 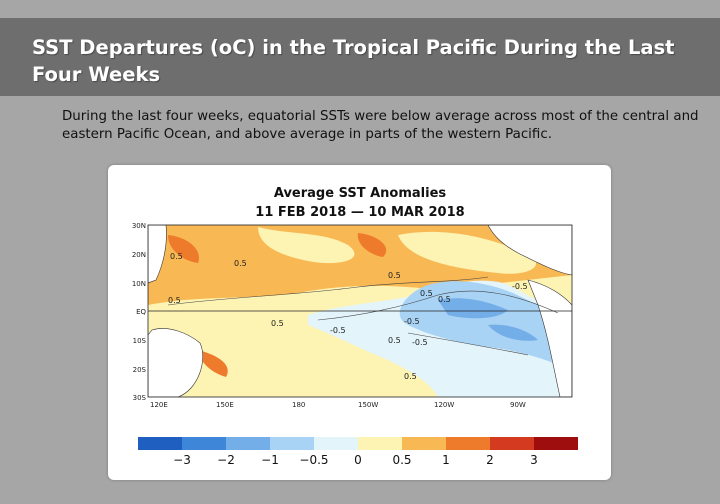 What do you see at coordinates (141, 312) in the screenshot?
I see `lat-label: EQ` at bounding box center [141, 312].